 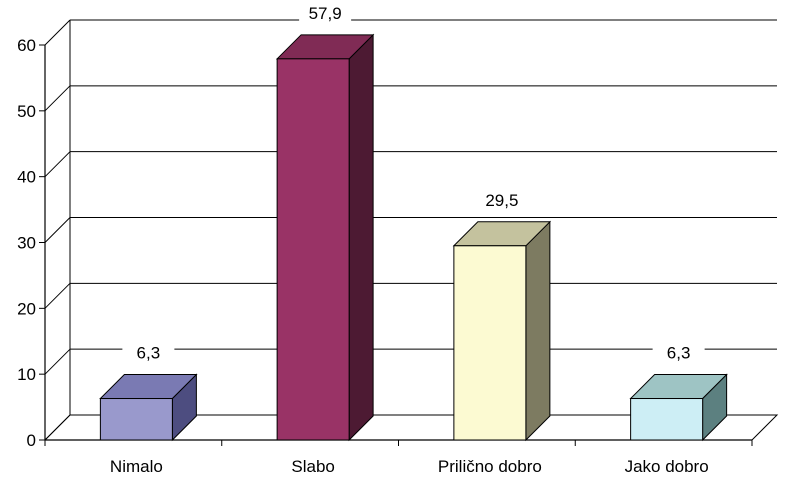 I want to click on data-label: 29,5, so click(x=501, y=200).